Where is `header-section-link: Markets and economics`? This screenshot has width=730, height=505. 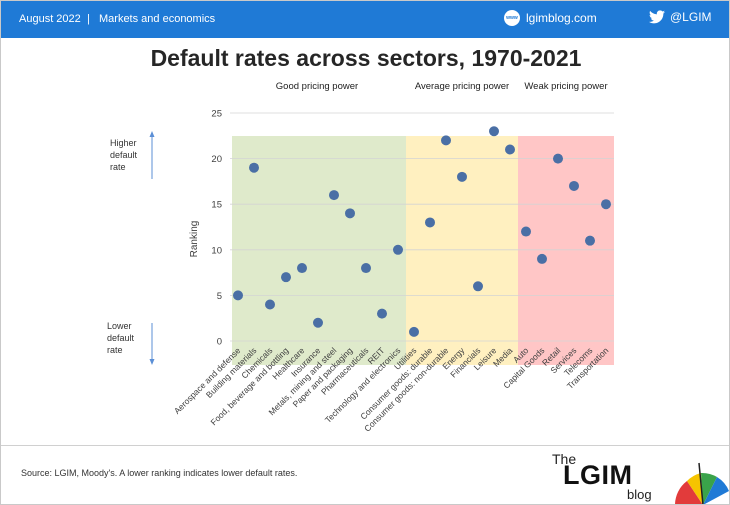
header-section-link: Markets and economics is located at coordinates (157, 19).